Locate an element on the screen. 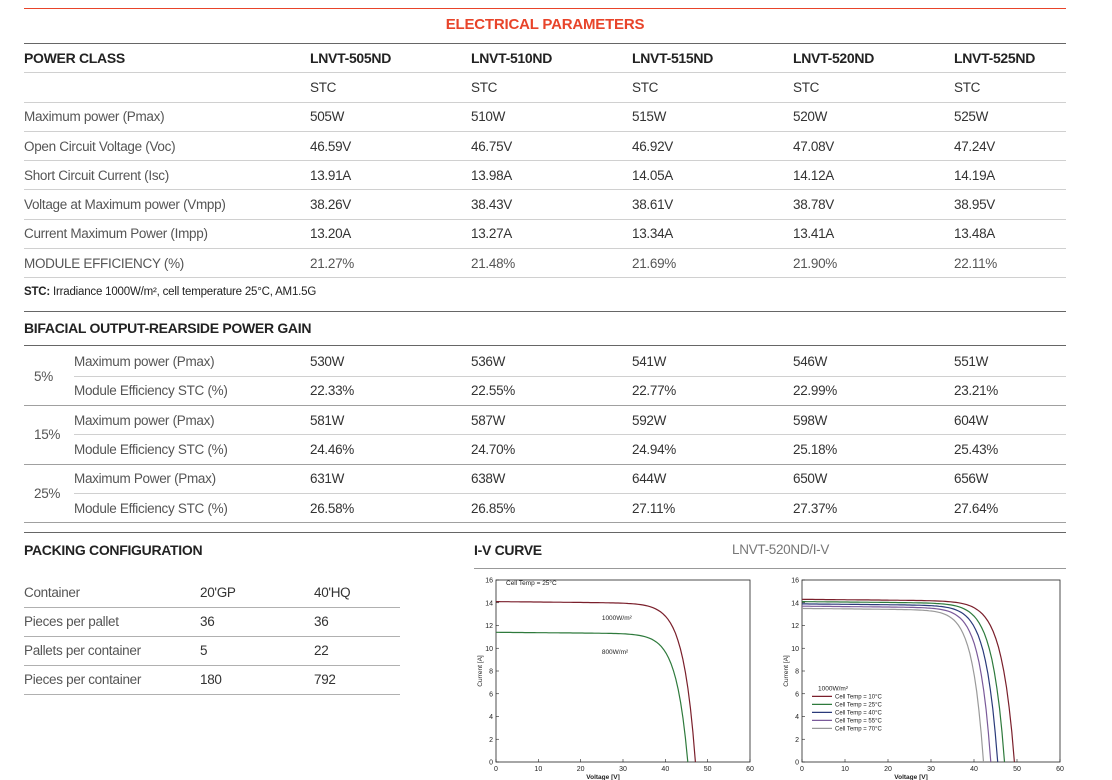  table-cell: 581W is located at coordinates (390, 420).